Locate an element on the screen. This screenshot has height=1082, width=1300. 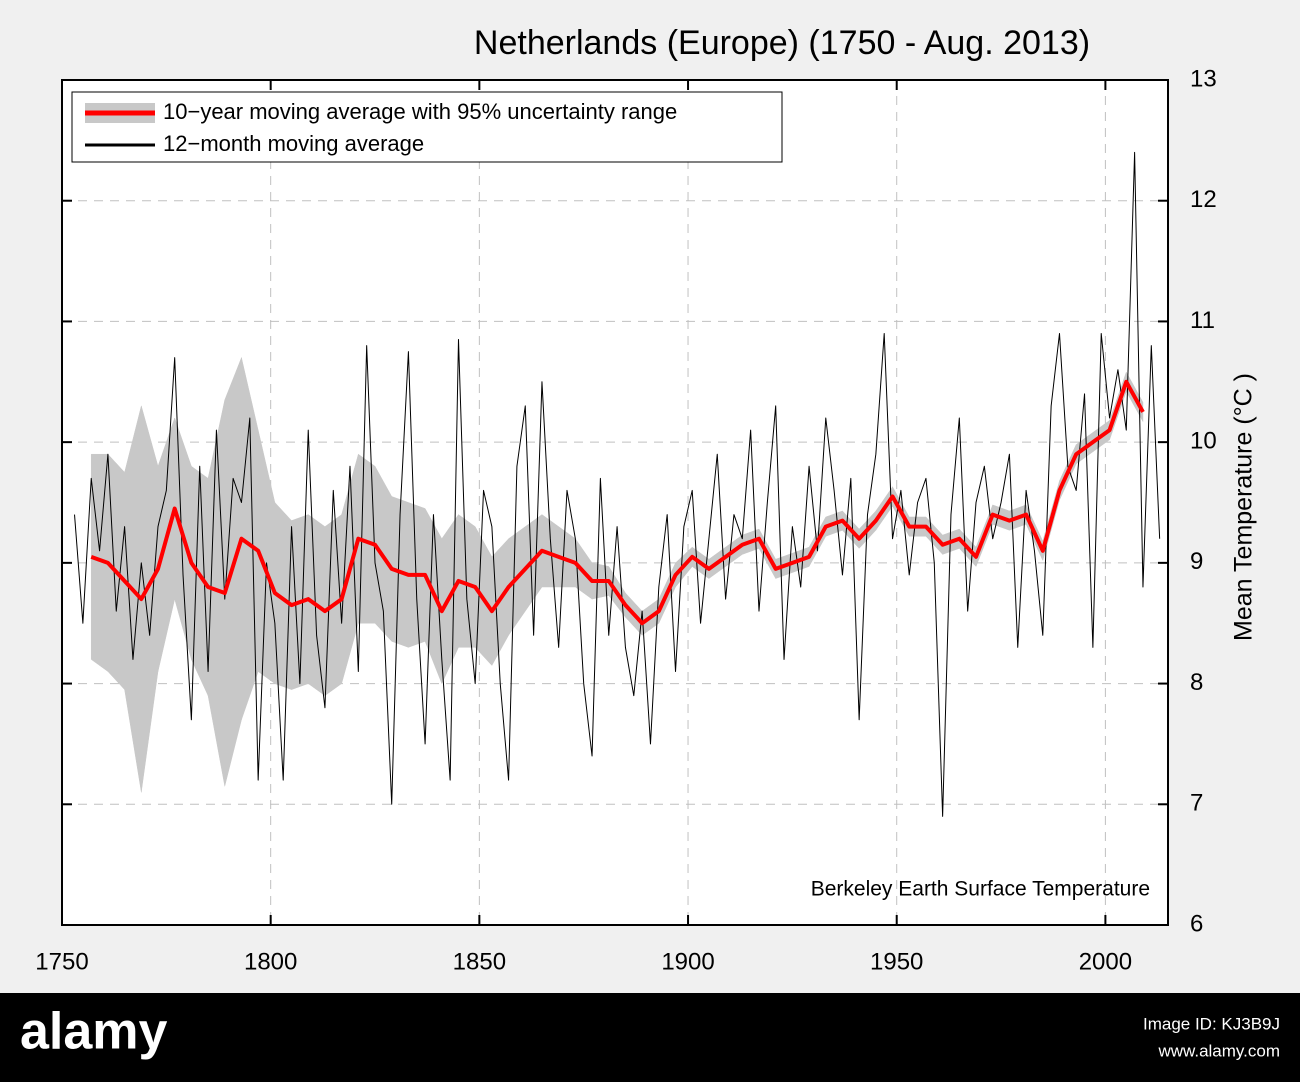
y-tick-label: 8 is located at coordinates (1196, 682).